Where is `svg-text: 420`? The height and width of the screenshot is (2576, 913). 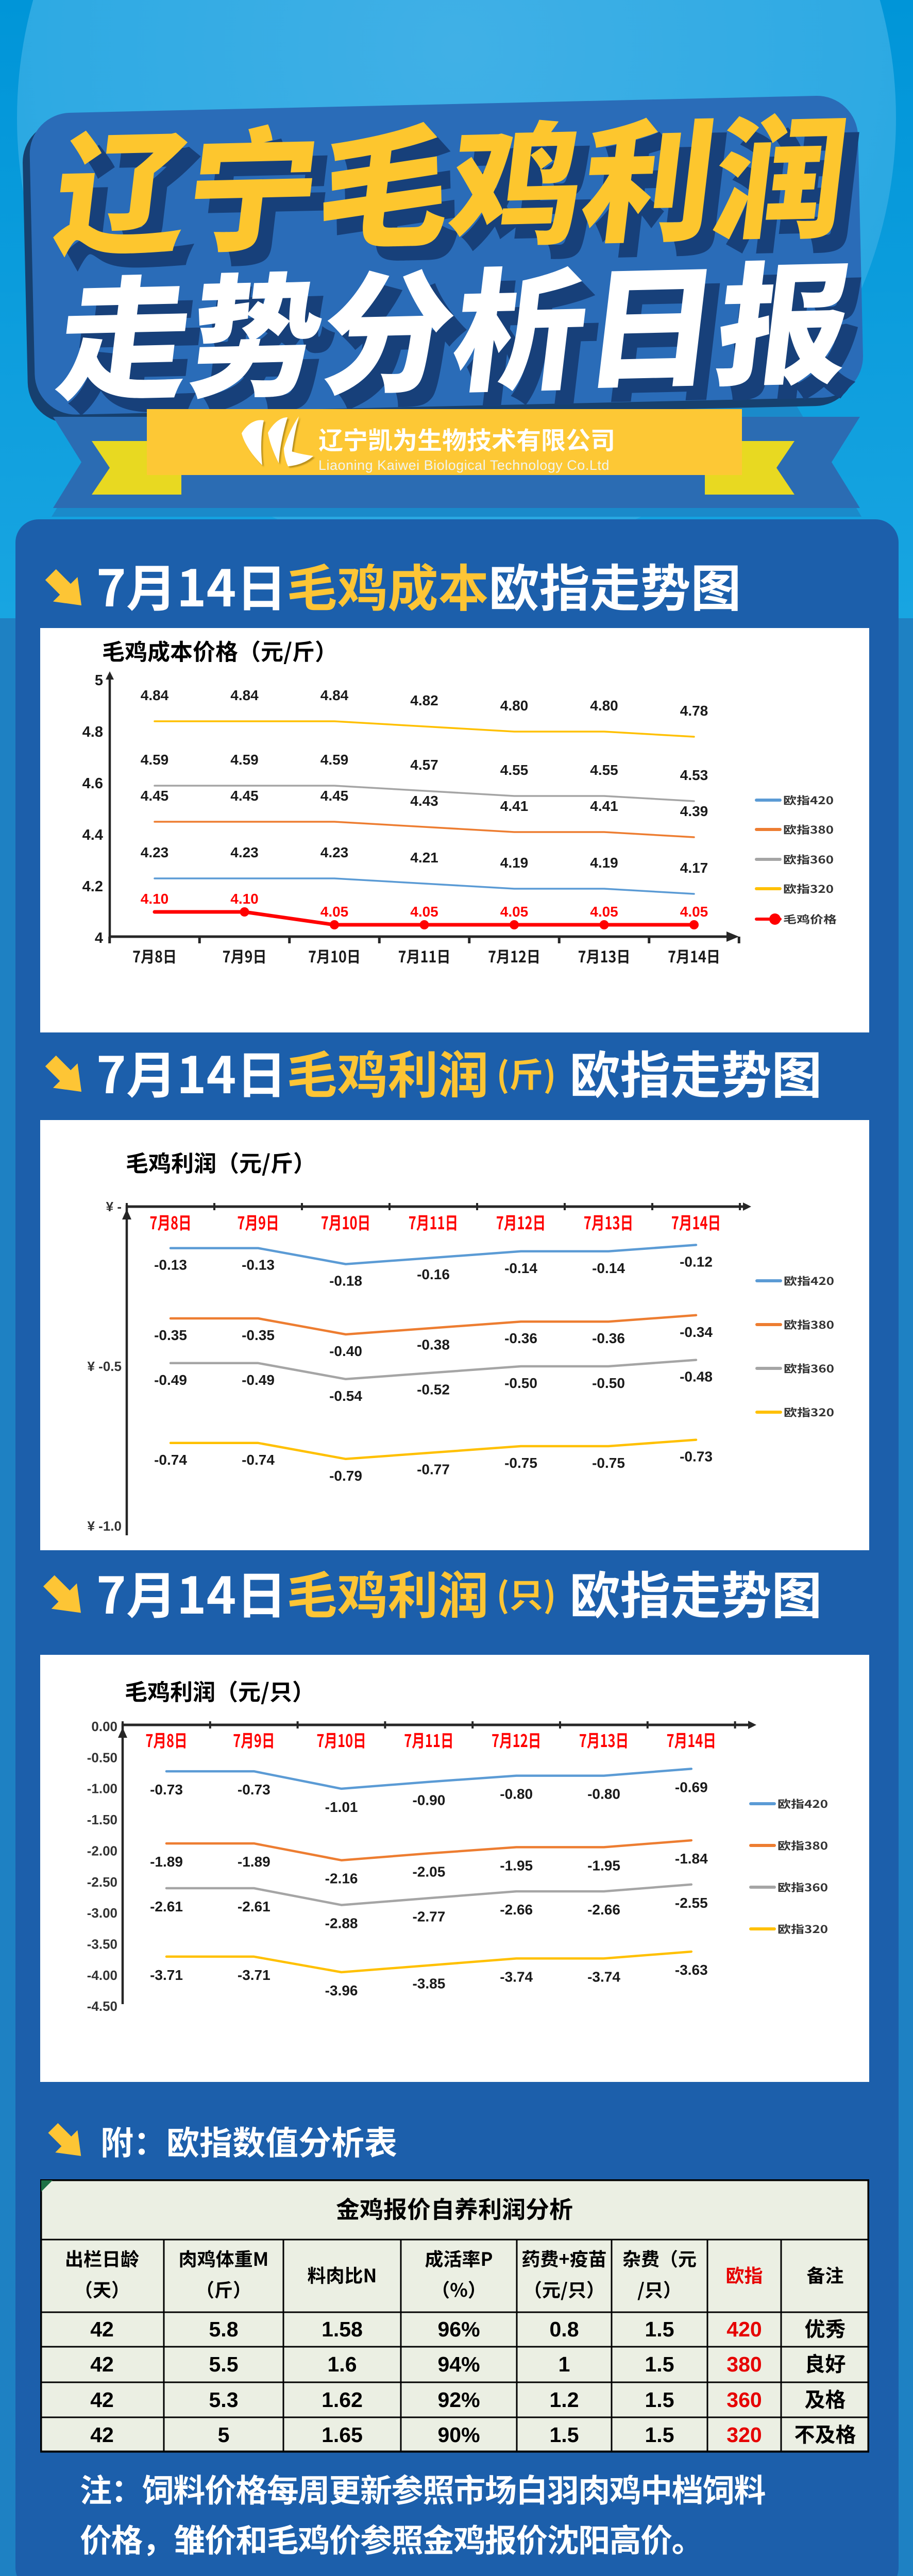
svg-text: 420 is located at coordinates (744, 2329).